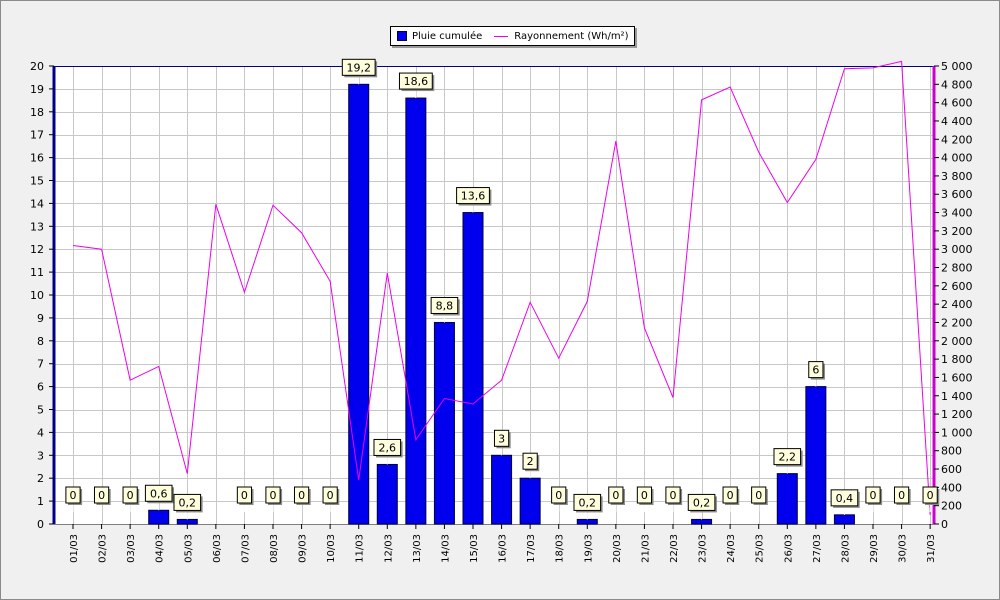  What do you see at coordinates (531, 548) in the screenshot?
I see `x-axis-tick-label: 17/03` at bounding box center [531, 548].